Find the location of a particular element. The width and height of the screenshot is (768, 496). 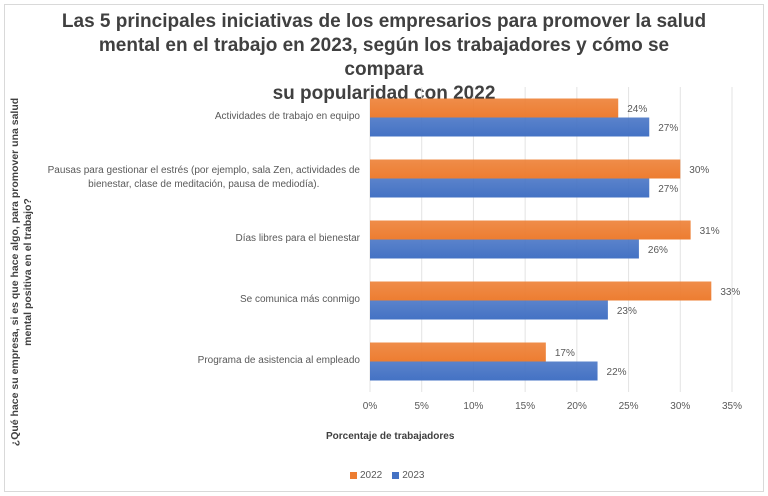

x-tick-label: 10% is located at coordinates (473, 406).